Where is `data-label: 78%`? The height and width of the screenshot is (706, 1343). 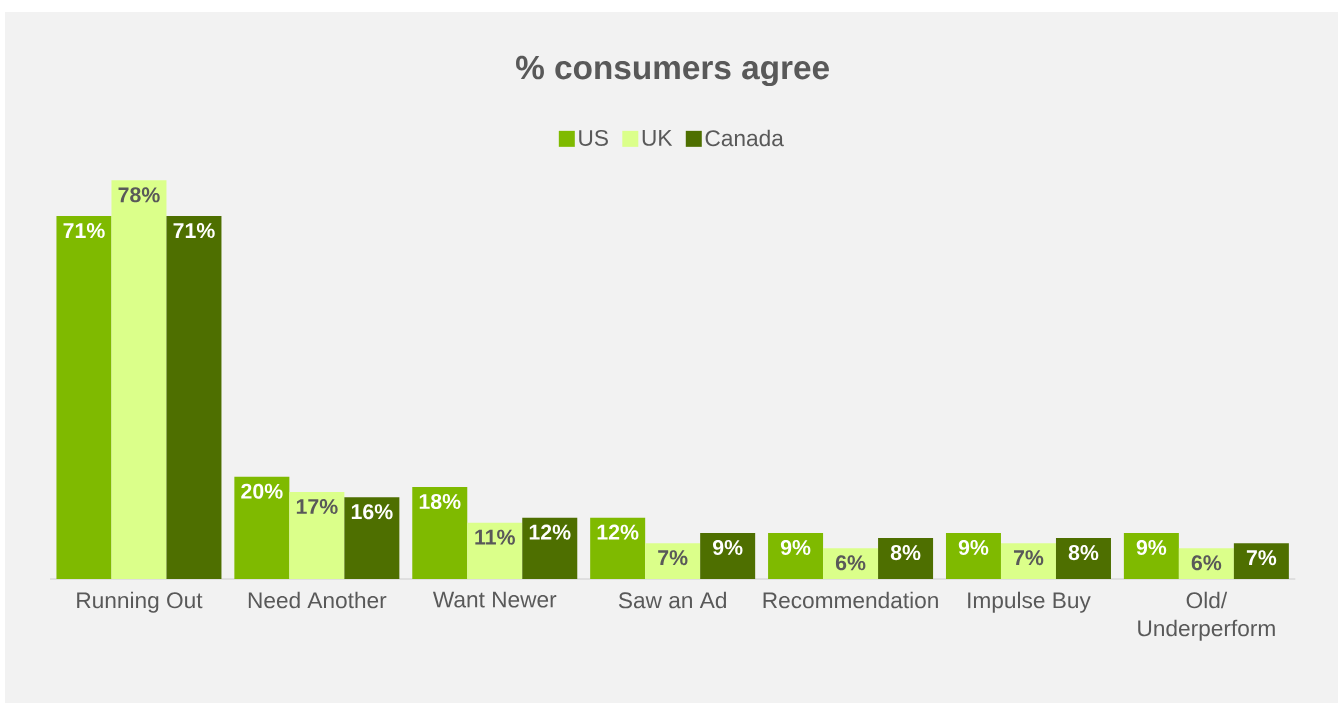 data-label: 78% is located at coordinates (139, 195).